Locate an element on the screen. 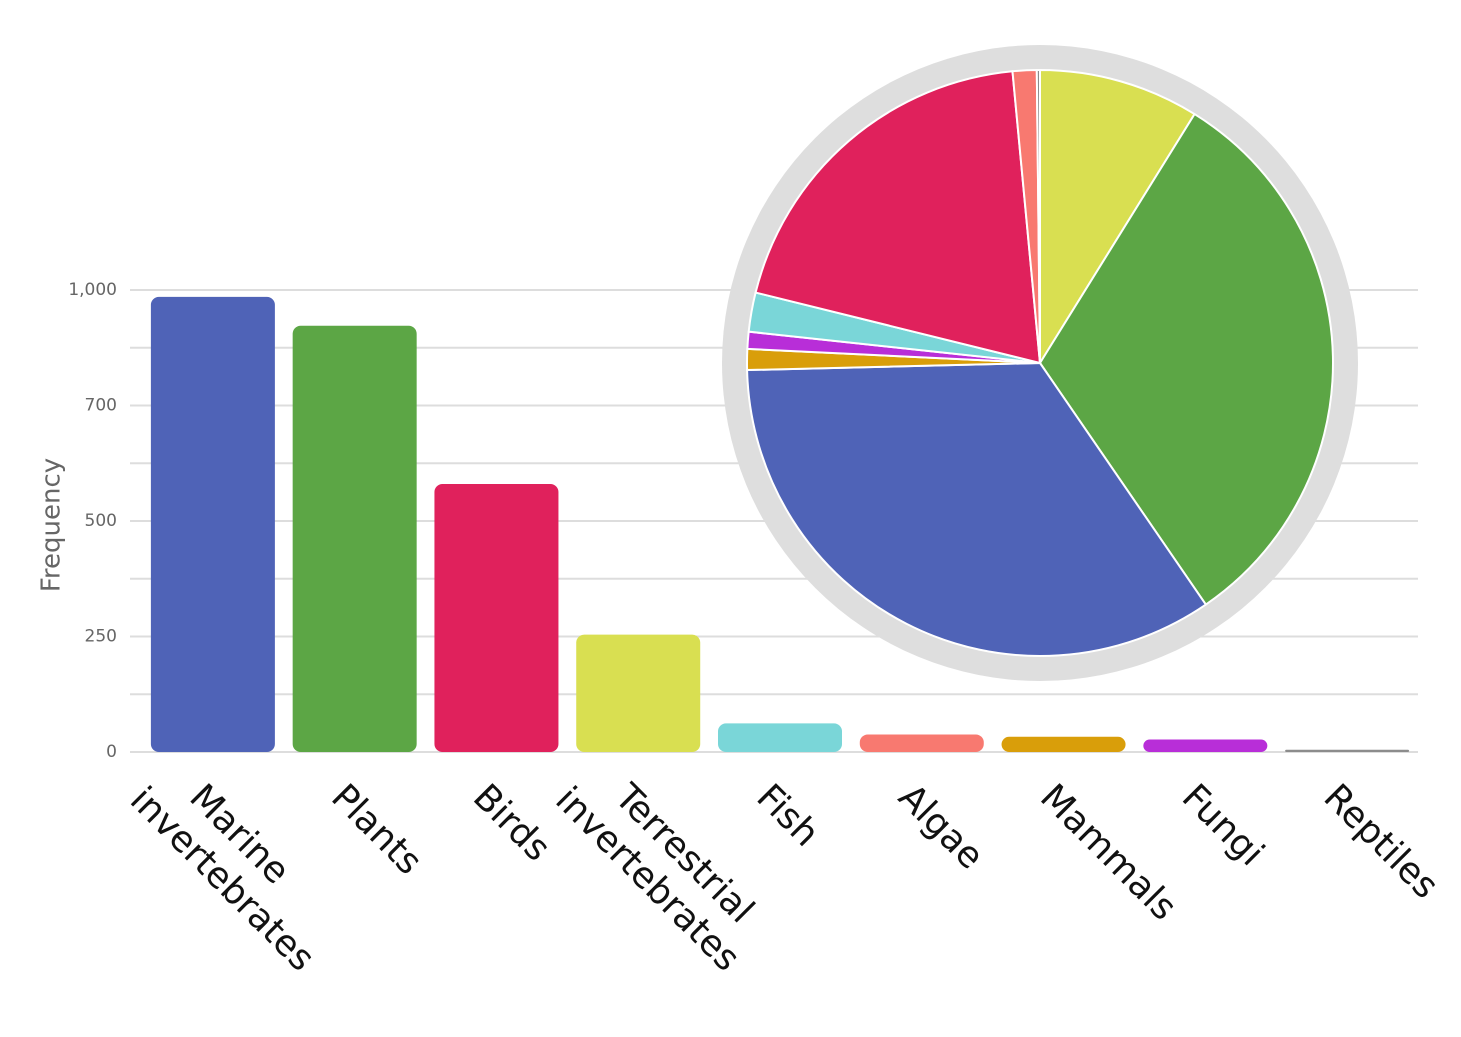  y-axis-label: Frequency is located at coordinates (52, 525).